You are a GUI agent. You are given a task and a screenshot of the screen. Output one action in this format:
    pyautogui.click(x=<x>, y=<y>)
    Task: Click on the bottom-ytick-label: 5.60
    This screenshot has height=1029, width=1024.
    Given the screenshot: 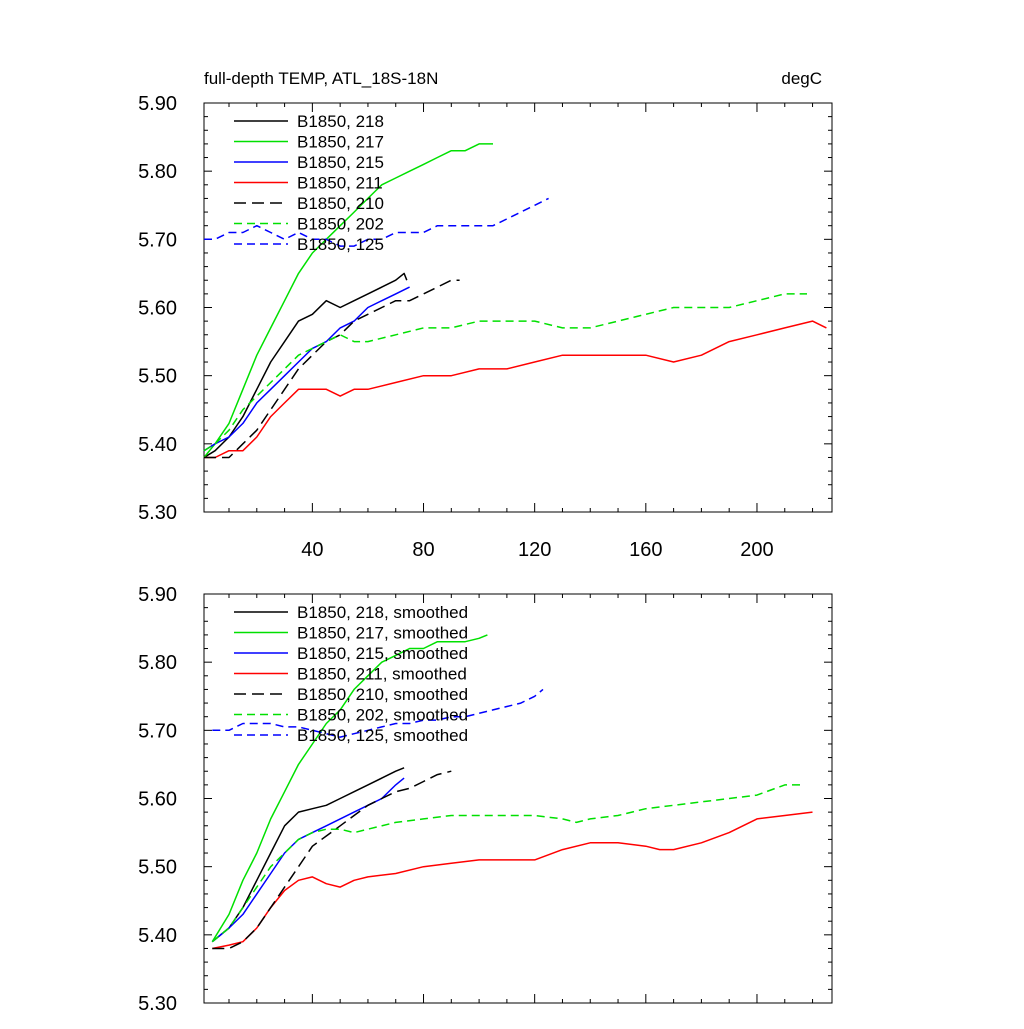 What is the action you would take?
    pyautogui.click(x=157, y=800)
    